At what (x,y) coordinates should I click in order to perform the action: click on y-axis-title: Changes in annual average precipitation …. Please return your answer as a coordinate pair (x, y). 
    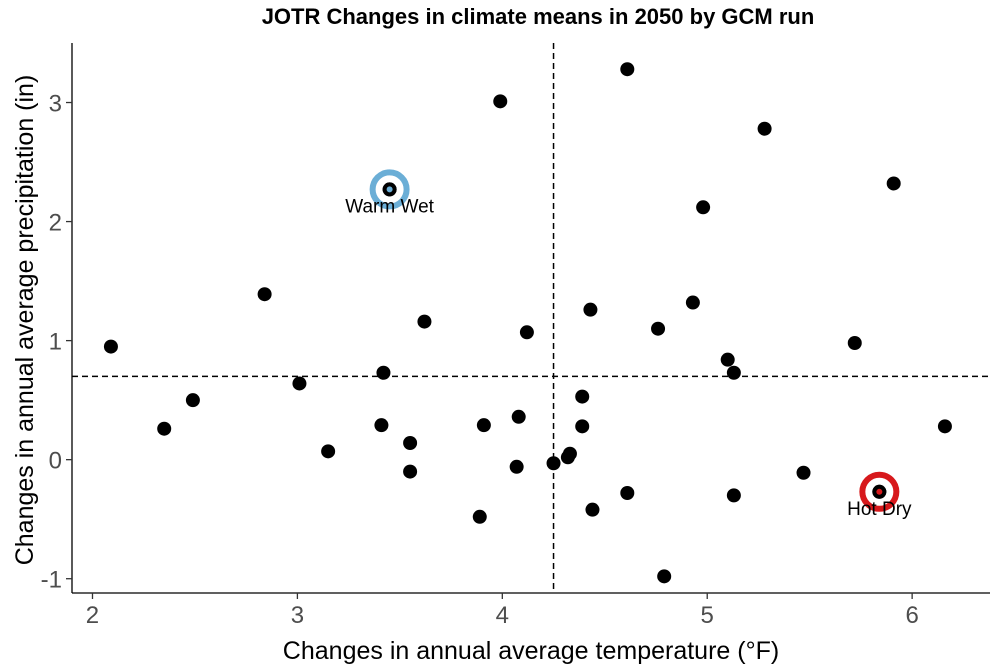
    Looking at the image, I should click on (25, 320).